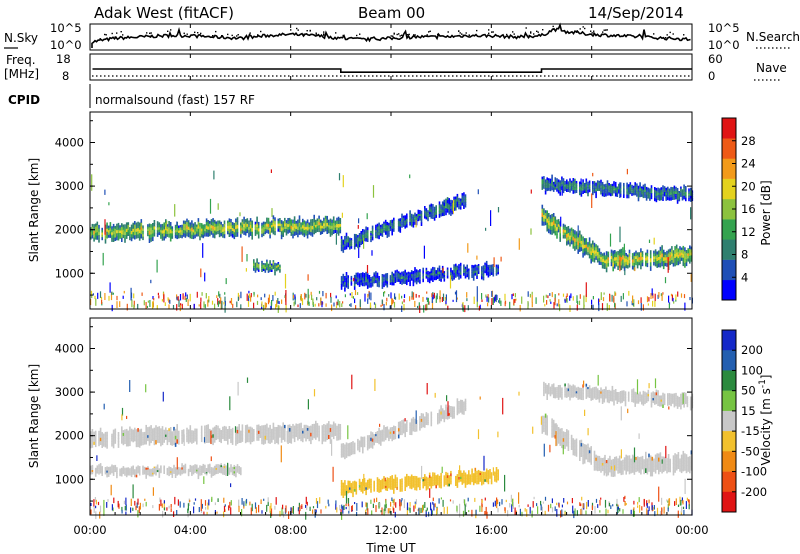  I want to click on noise-search-point, so click(201, 33).